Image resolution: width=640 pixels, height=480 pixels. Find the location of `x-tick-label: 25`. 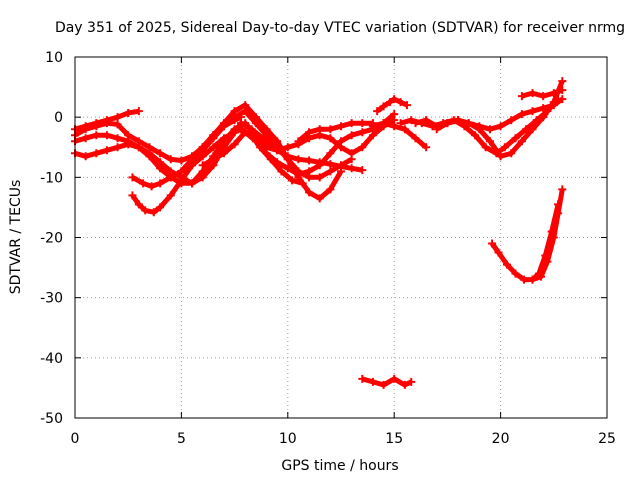

x-tick-label: 25 is located at coordinates (607, 439).